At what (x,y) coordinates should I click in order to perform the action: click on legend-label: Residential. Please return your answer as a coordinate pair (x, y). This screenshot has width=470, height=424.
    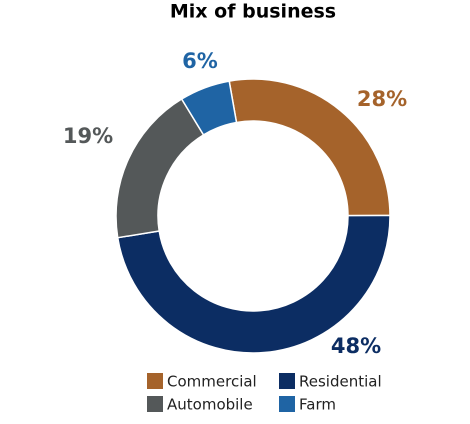
    Looking at the image, I should click on (340, 382).